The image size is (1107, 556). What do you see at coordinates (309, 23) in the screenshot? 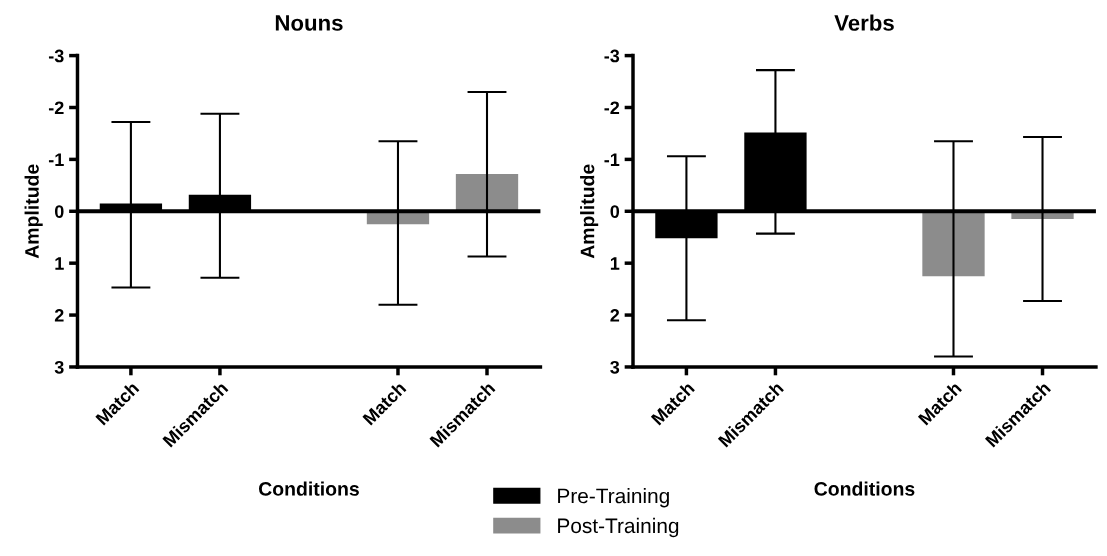
I see `chart-title: Nouns` at bounding box center [309, 23].